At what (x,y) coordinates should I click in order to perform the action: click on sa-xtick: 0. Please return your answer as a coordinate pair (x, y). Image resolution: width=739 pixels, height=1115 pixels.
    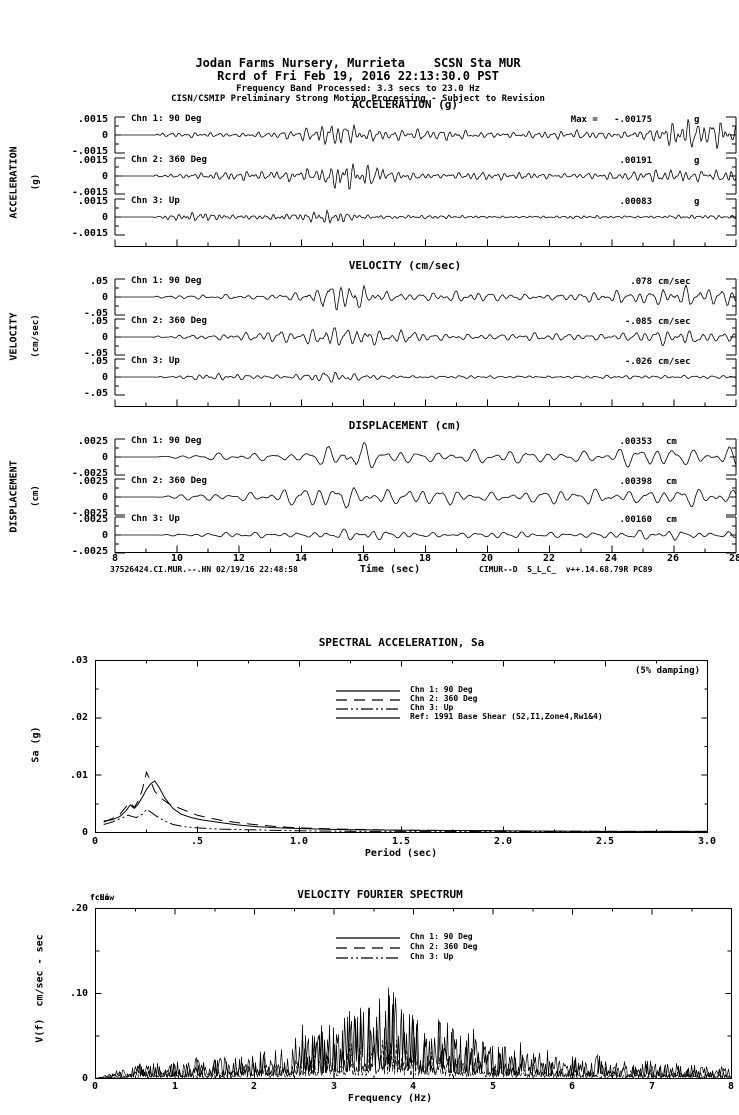
    Looking at the image, I should click on (95, 841).